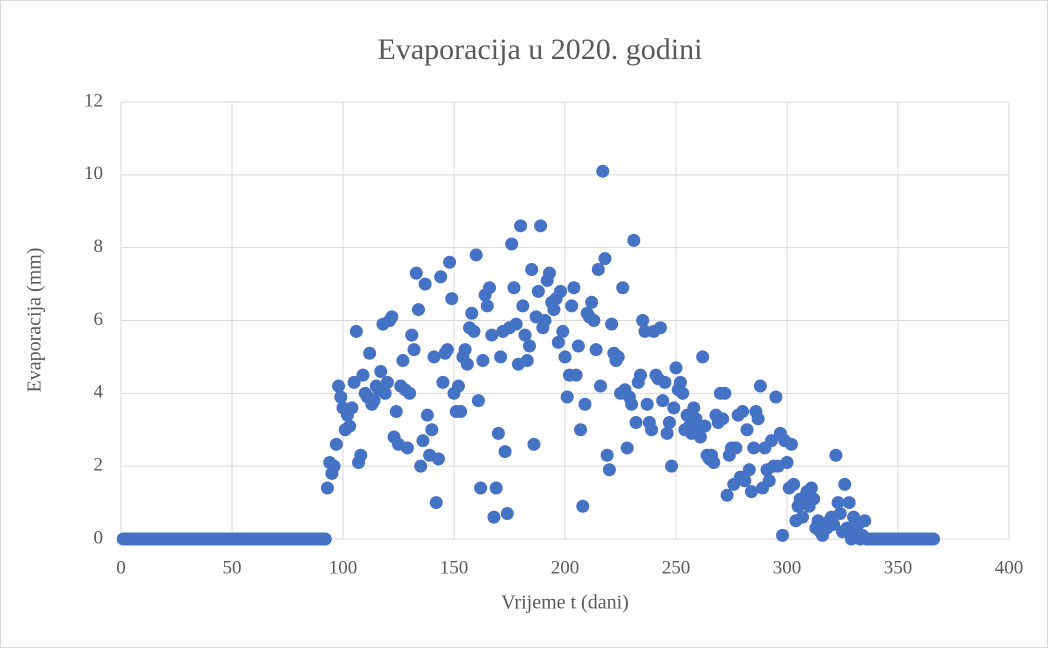 The image size is (1048, 648). I want to click on y-tick-label: 0, so click(99, 537).